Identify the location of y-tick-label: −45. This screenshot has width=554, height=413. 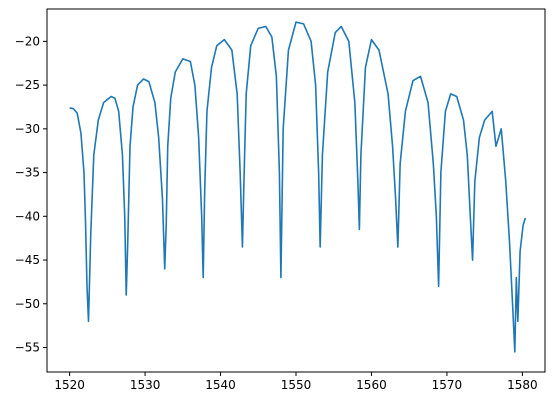
(27, 260).